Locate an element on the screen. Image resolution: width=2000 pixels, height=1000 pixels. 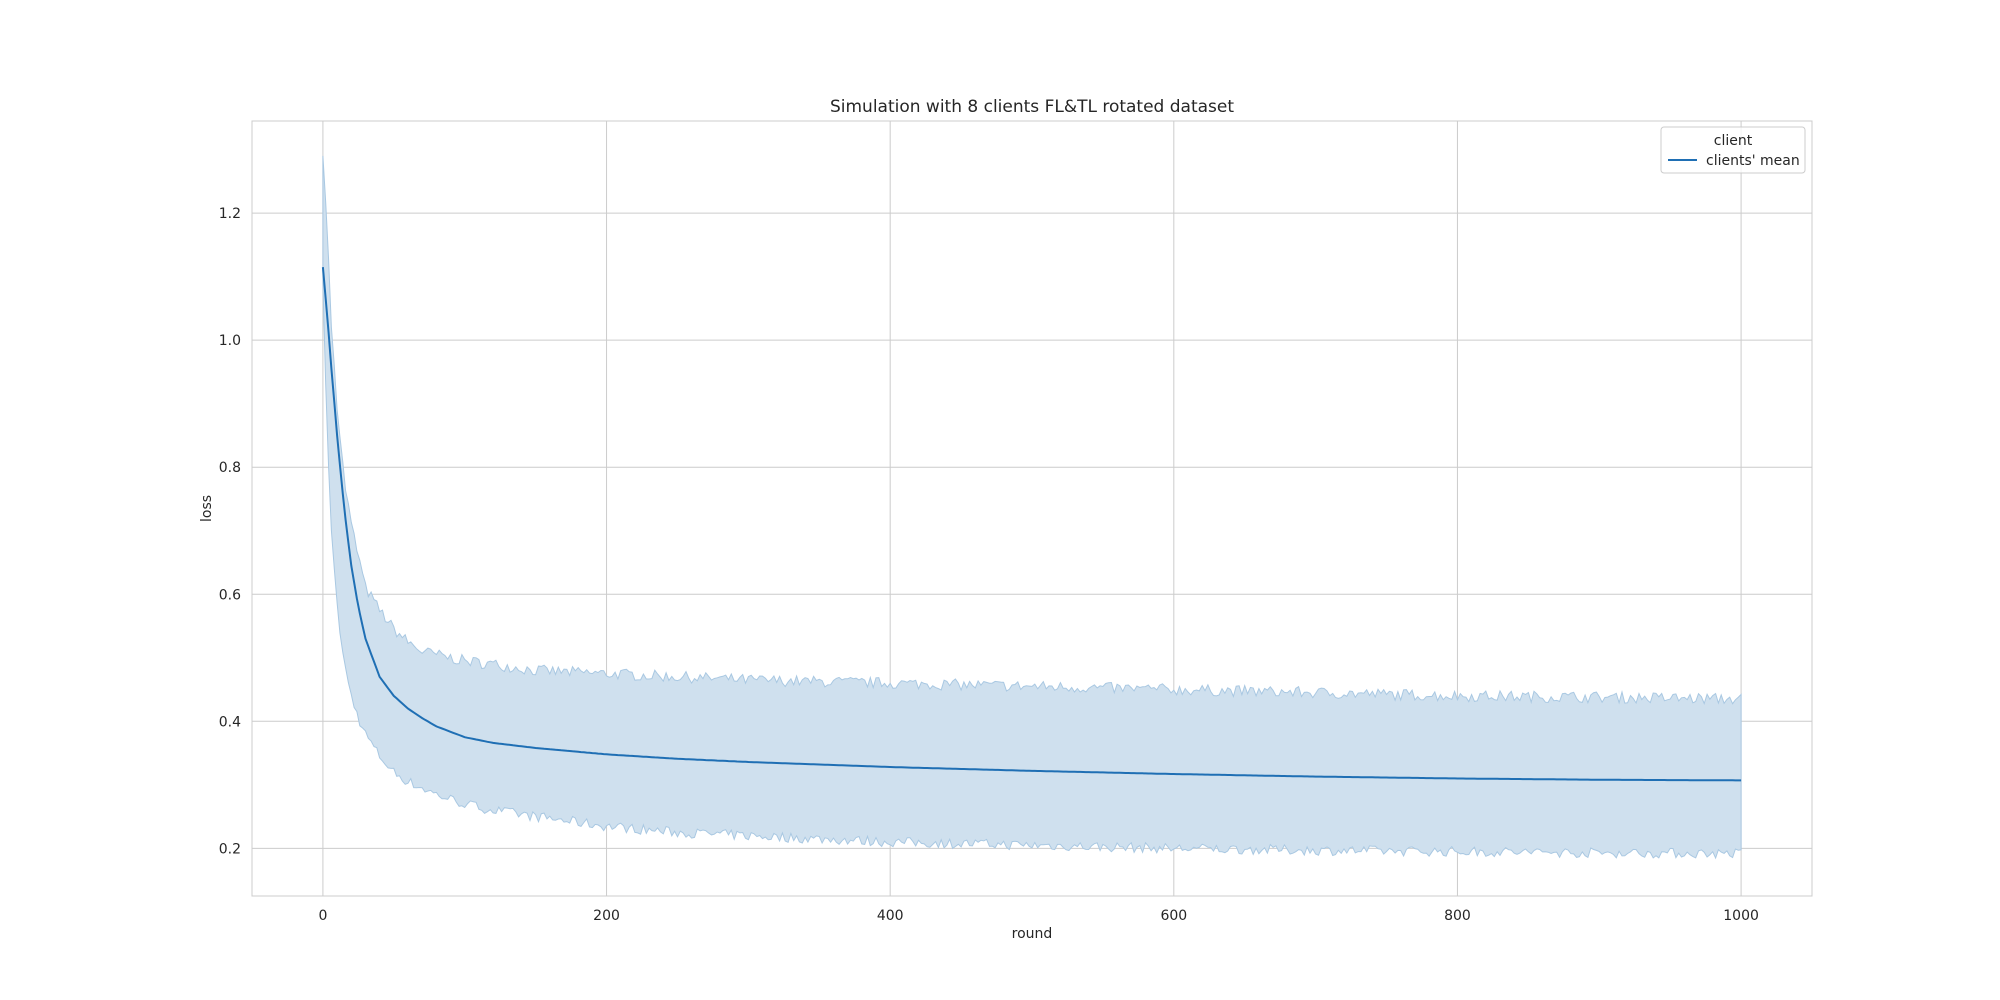
x-axis-label: round is located at coordinates (1032, 934).